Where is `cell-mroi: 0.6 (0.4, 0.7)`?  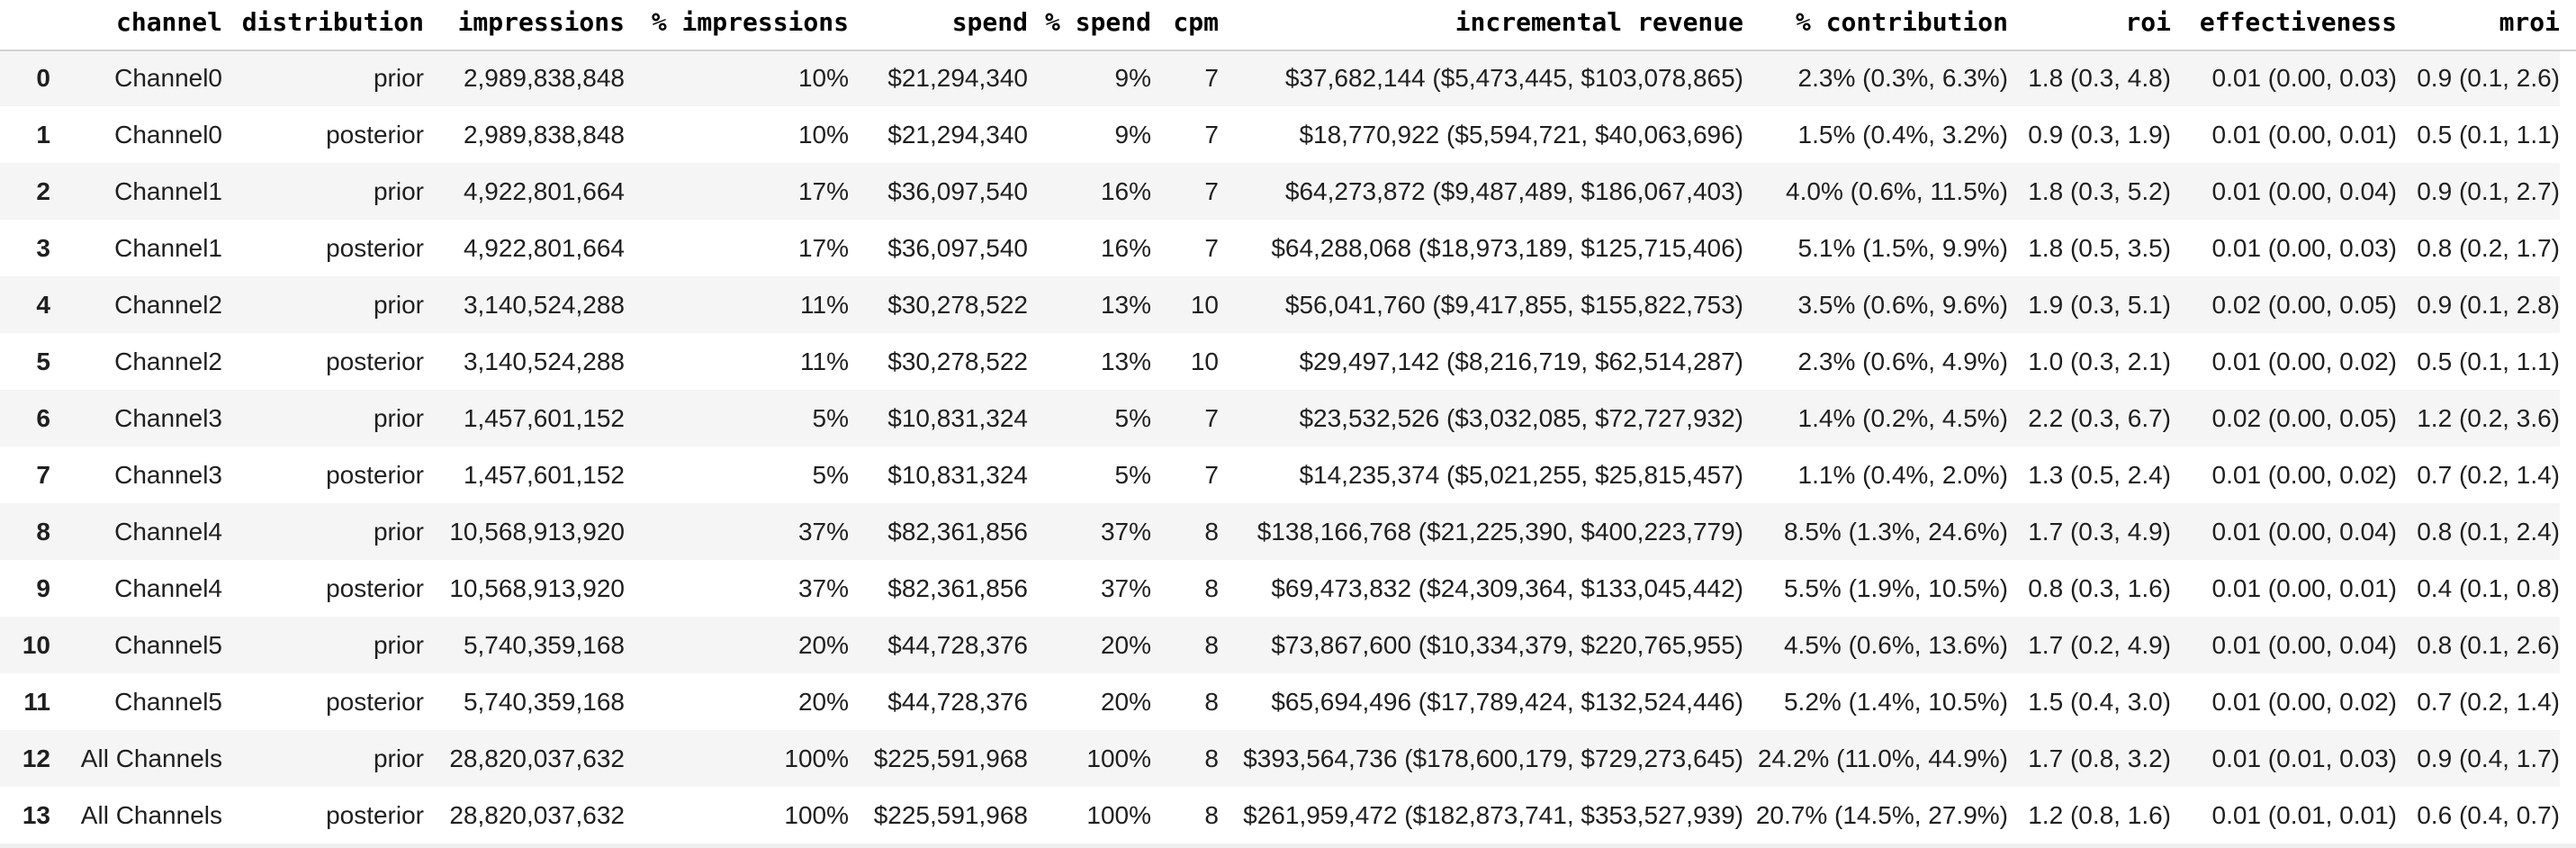
cell-mroi: 0.6 (0.4, 0.7) is located at coordinates (2488, 815).